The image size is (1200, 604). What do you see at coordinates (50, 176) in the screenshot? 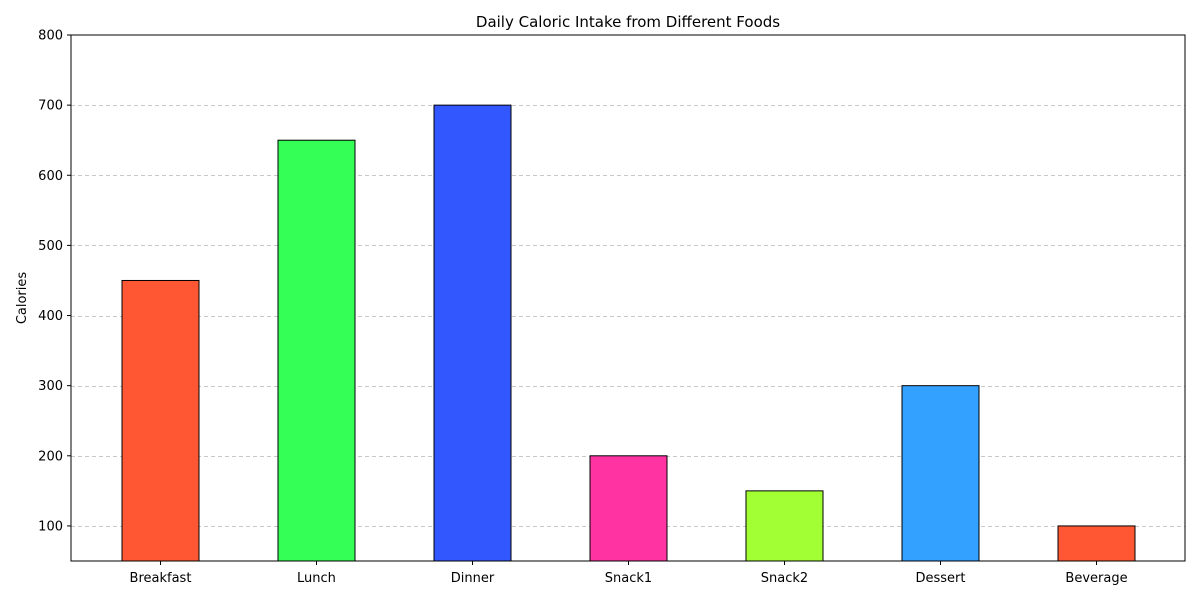
I see `y-tick-label-600: 600` at bounding box center [50, 176].